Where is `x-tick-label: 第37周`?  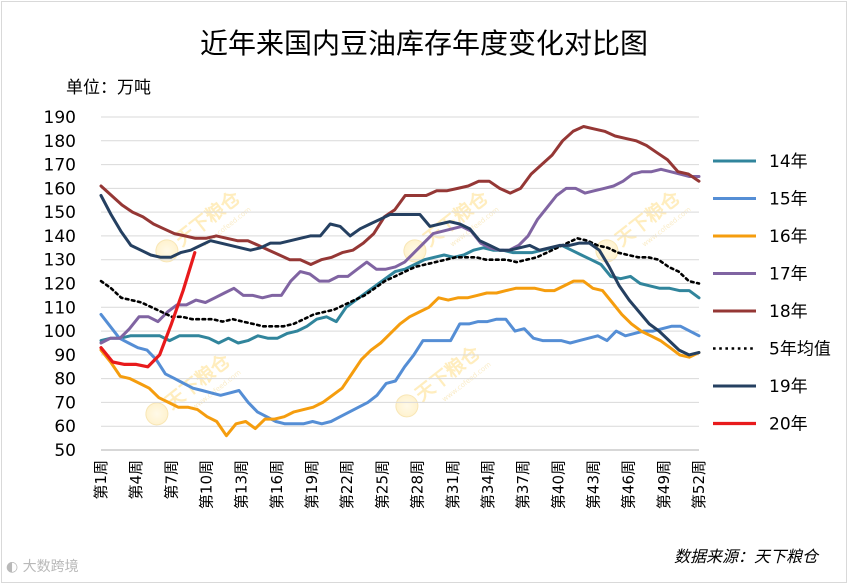
x-tick-label: 第37周 is located at coordinates (523, 484).